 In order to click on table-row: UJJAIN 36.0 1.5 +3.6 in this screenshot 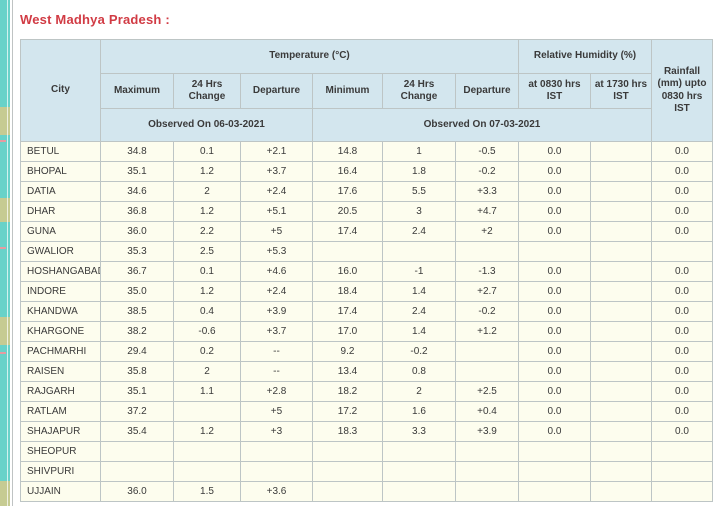, I will do `click(366, 491)`.